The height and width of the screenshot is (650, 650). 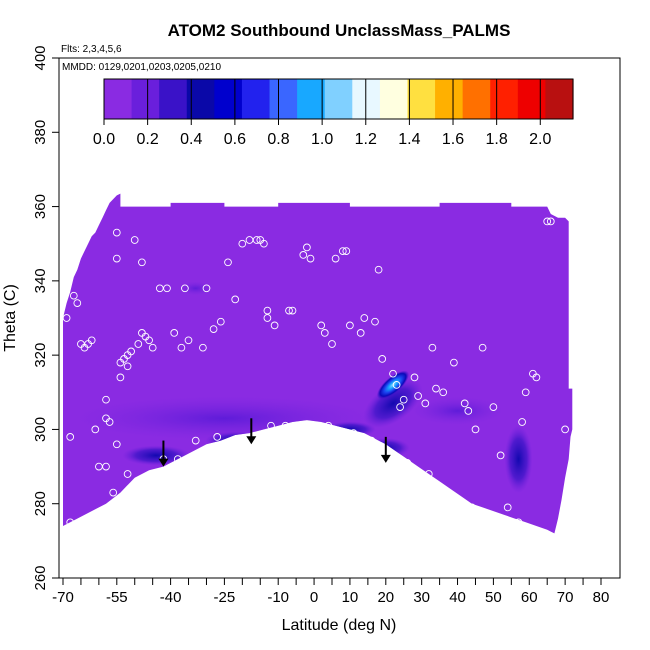 I want to click on arrows, so click(x=274, y=442).